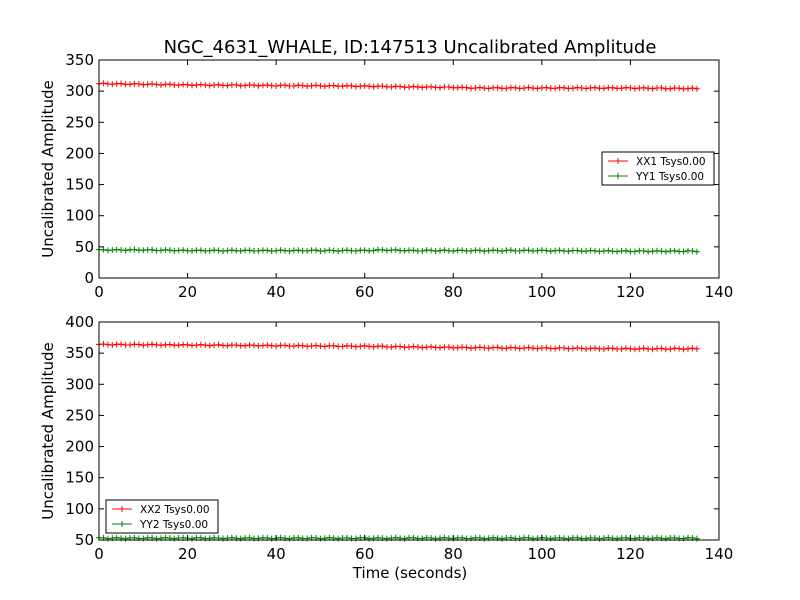 The height and width of the screenshot is (600, 800). Describe the element at coordinates (669, 177) in the screenshot. I see `legend-label: YY1 Tsys0.00` at that location.